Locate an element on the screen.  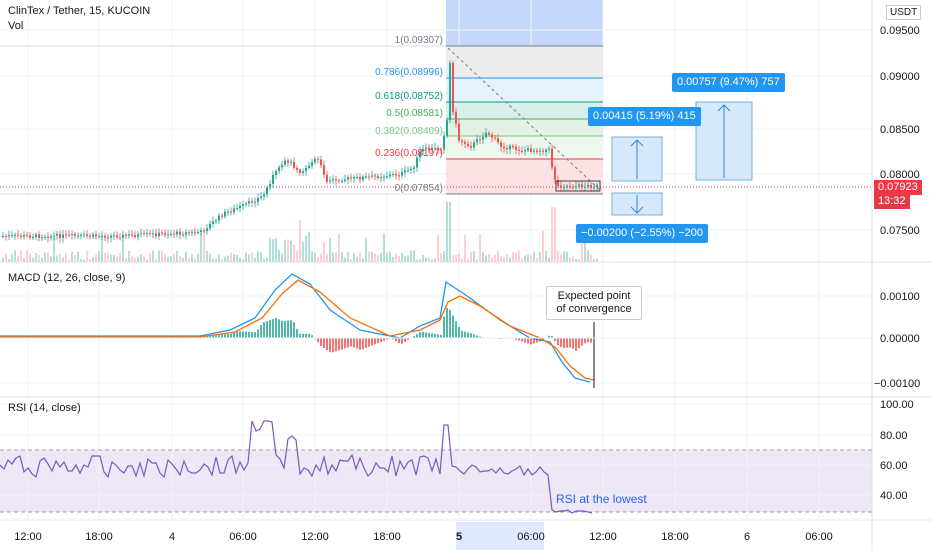
price-axis-label: 0.08500 is located at coordinates (900, 130).